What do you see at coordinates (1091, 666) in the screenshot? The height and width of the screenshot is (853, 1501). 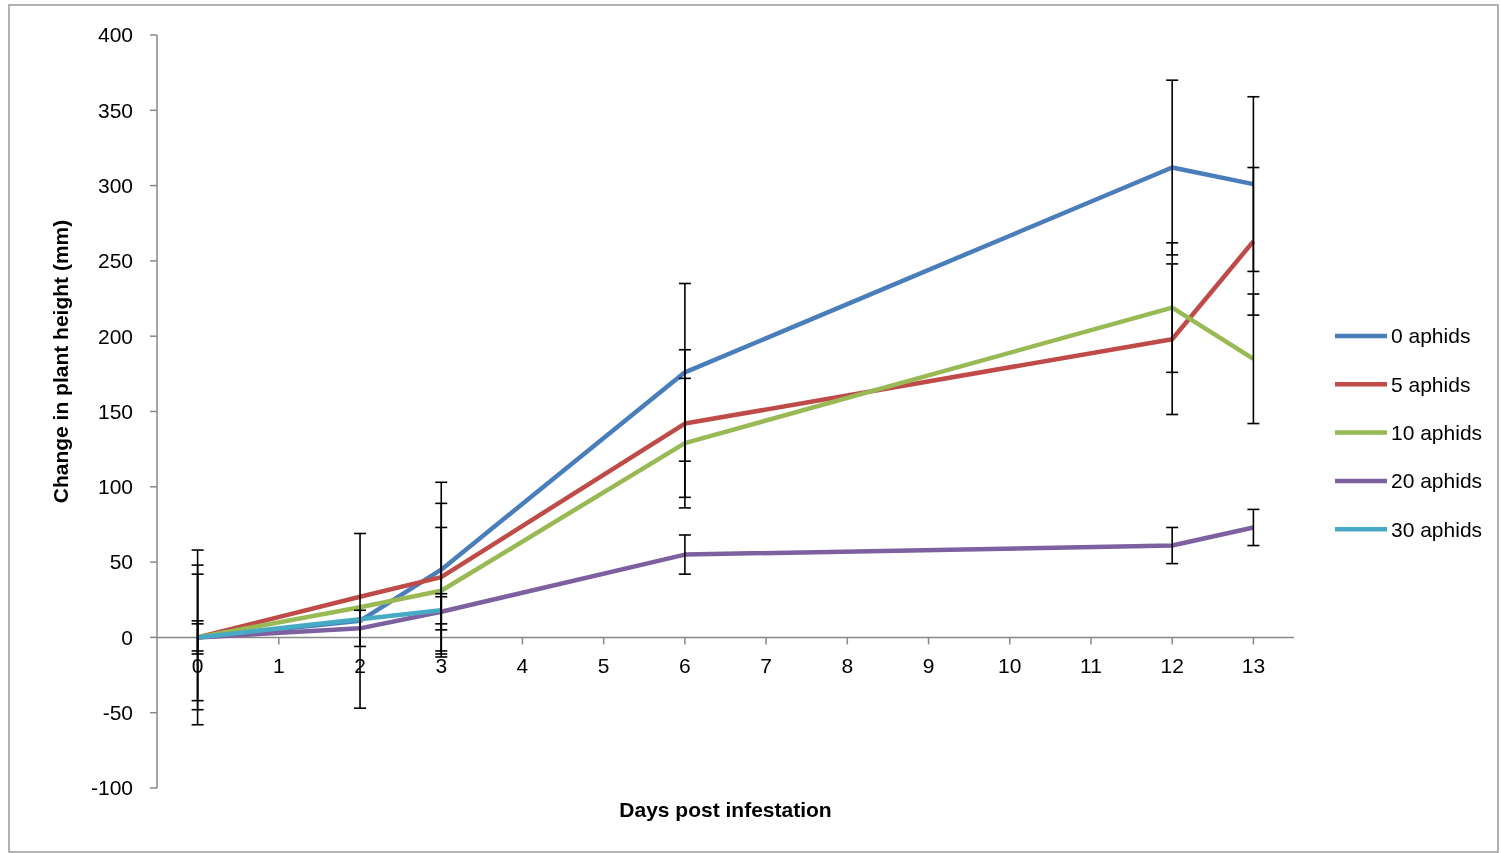 I see `x-tick-label: 11` at bounding box center [1091, 666].